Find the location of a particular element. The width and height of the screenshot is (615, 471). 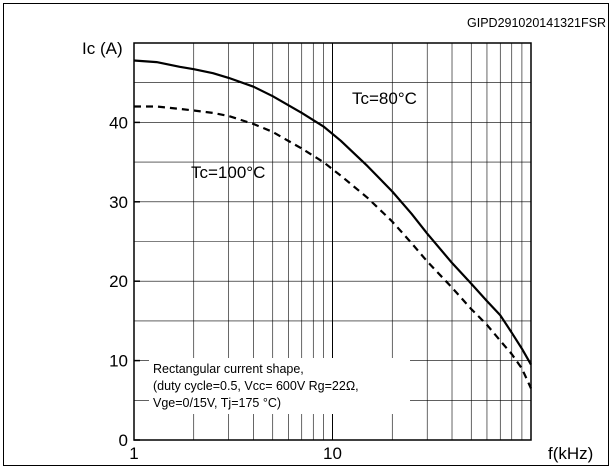

series-label-tc80: Tc=80°C is located at coordinates (384, 98).